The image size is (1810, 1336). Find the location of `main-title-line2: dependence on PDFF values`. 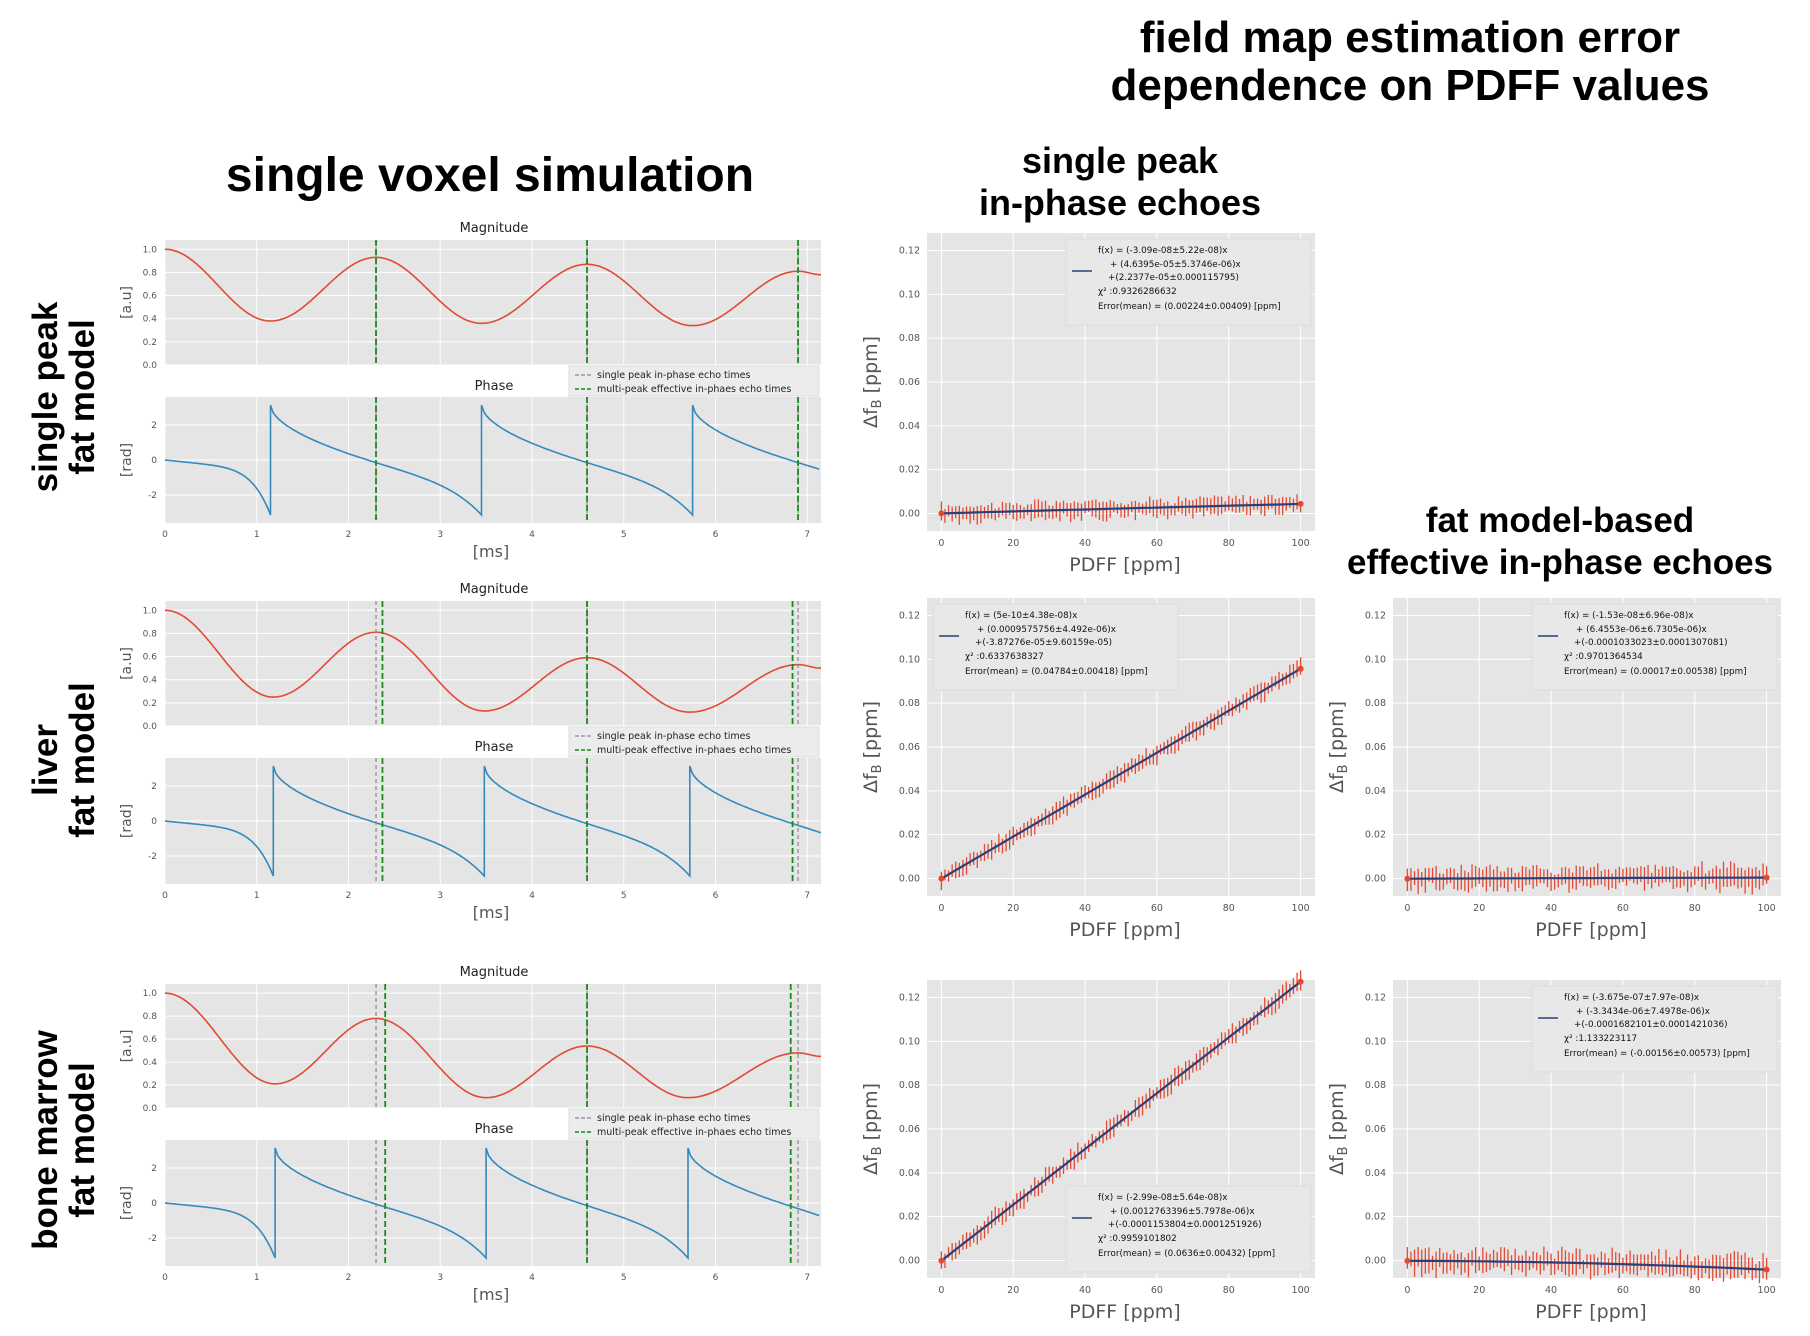

main-title-line2: dependence on PDFF values is located at coordinates (1410, 85).